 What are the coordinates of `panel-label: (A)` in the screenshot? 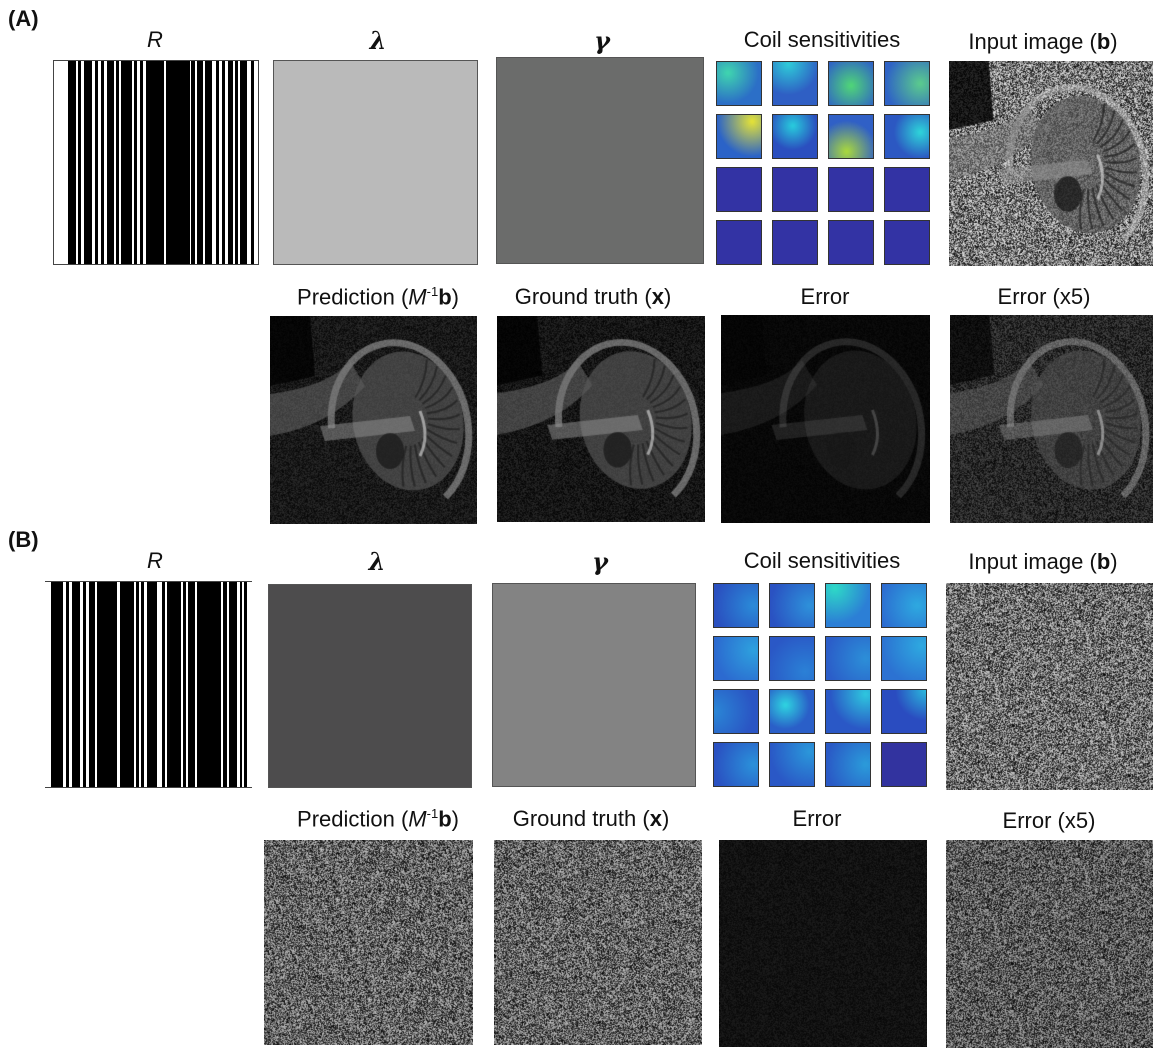 It's located at (23, 18).